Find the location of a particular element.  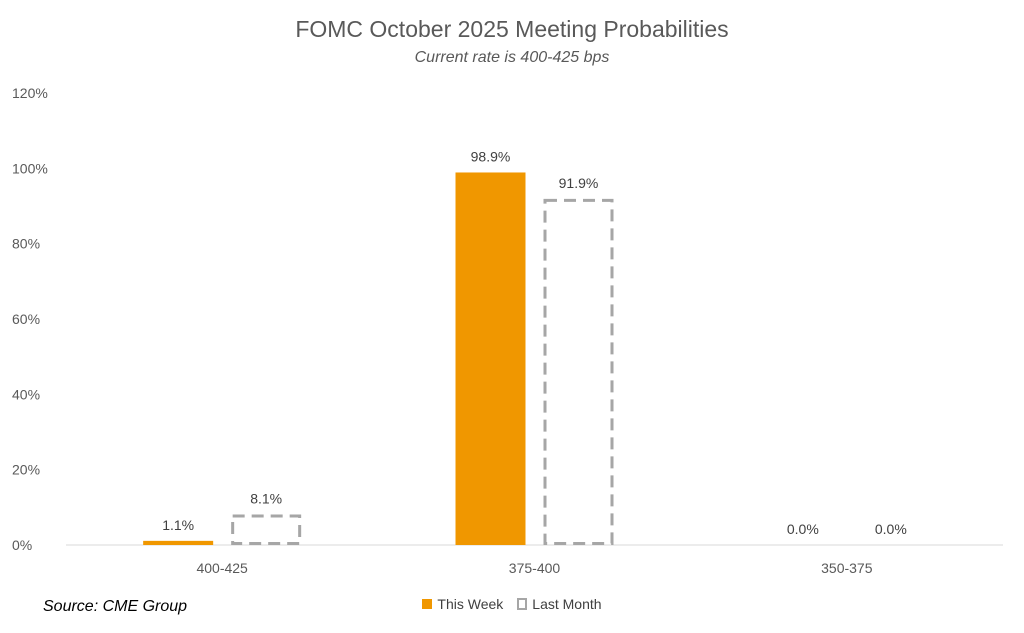

y-tick-label: 80% is located at coordinates (26, 244).